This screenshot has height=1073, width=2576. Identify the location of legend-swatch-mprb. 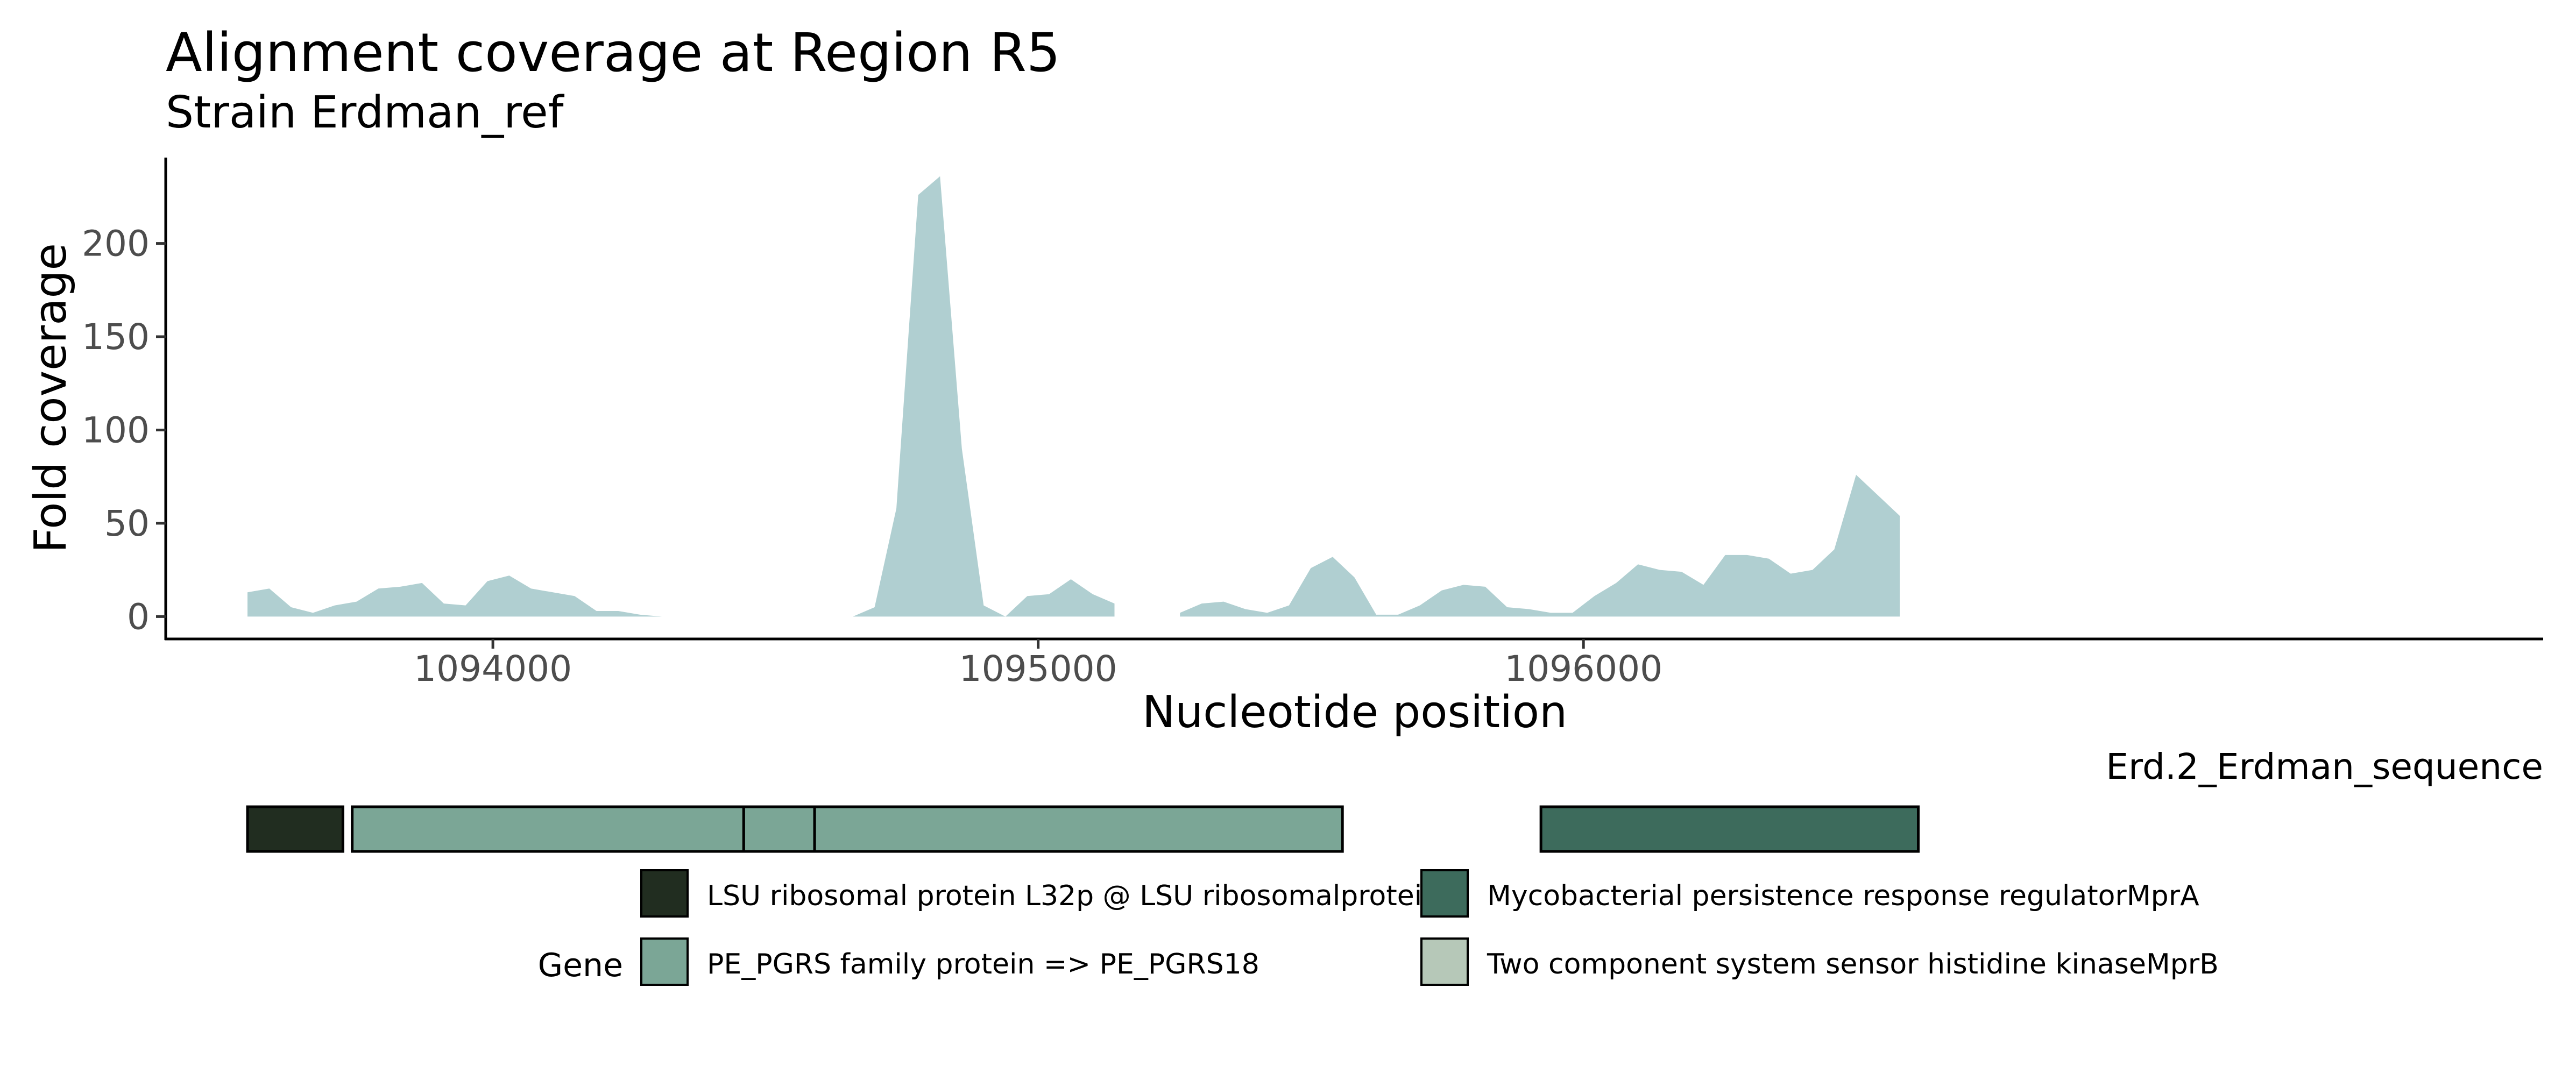
(1444, 961).